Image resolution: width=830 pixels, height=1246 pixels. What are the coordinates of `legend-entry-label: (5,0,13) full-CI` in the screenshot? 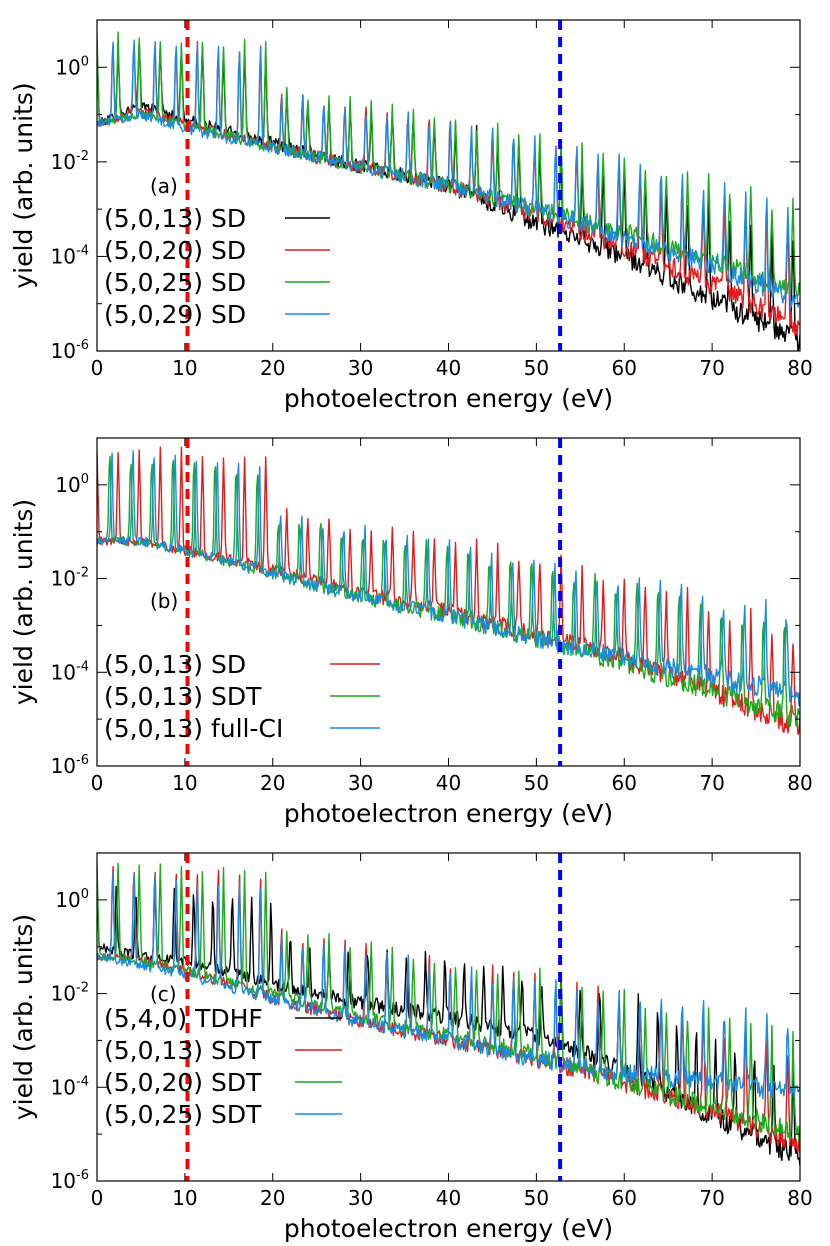 It's located at (193, 728).